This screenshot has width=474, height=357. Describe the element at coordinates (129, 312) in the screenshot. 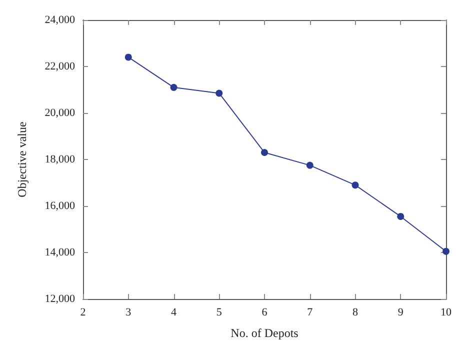

I see `x-tick-label: 3` at that location.